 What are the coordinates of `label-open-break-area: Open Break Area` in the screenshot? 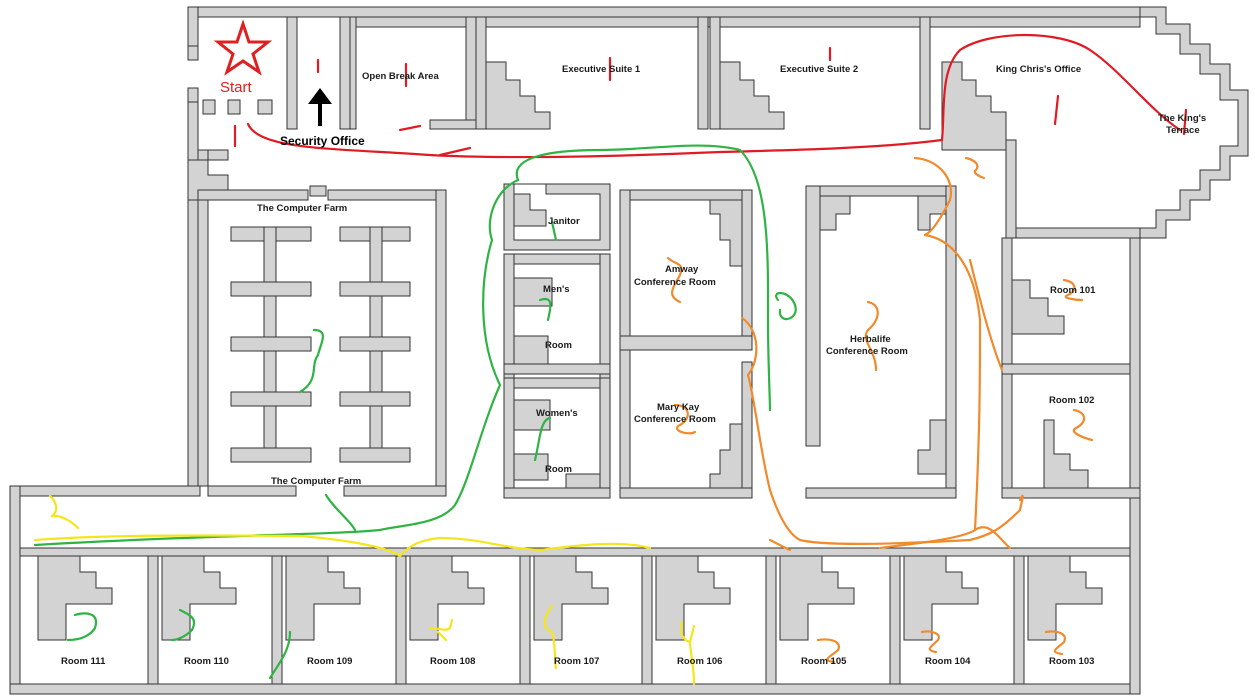 It's located at (400, 76).